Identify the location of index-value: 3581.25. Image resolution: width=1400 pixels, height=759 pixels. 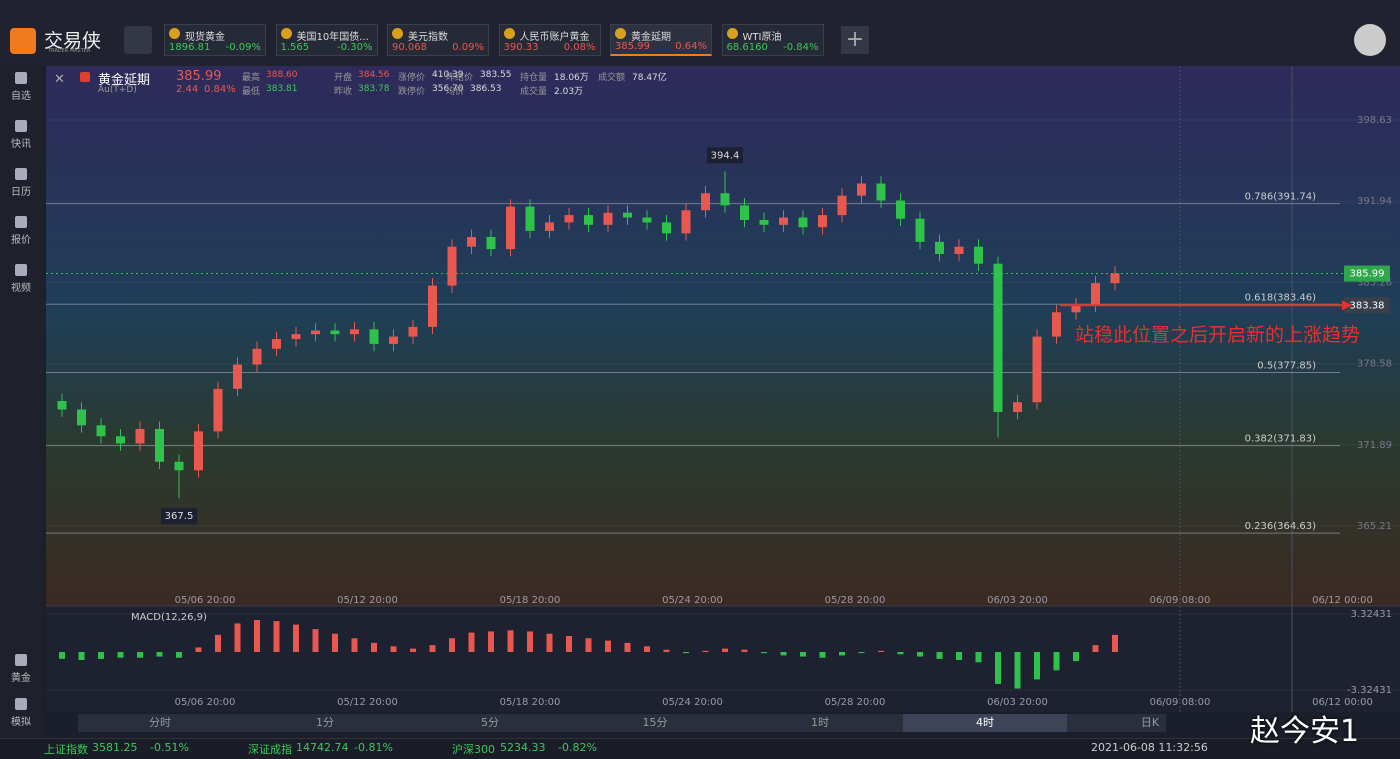
(115, 747).